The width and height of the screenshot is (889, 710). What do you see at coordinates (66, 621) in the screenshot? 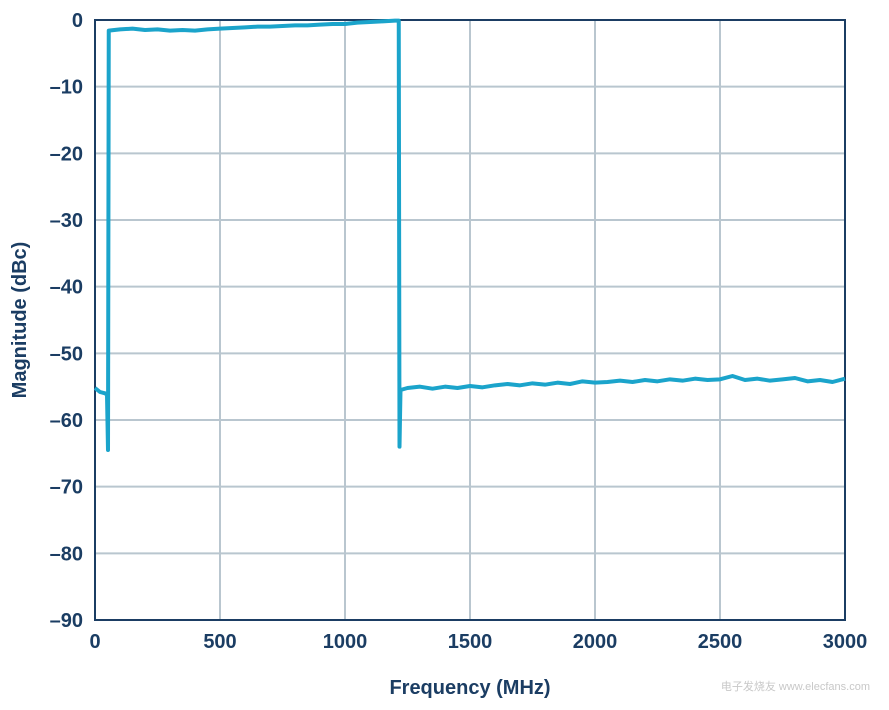
I see `y-tick-label: –90` at bounding box center [66, 621].